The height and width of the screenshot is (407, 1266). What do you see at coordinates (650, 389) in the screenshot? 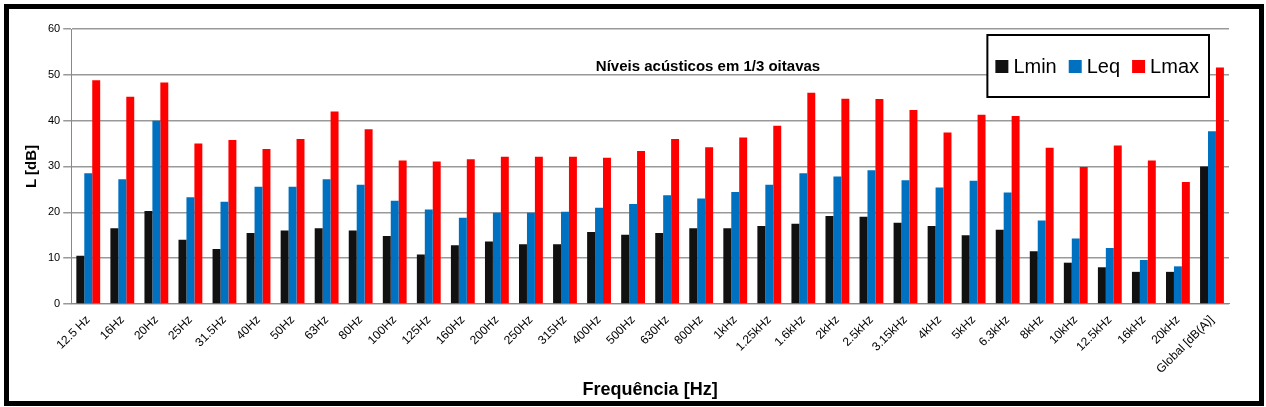
I see `x-axis-title: Frequência [Hz]` at bounding box center [650, 389].